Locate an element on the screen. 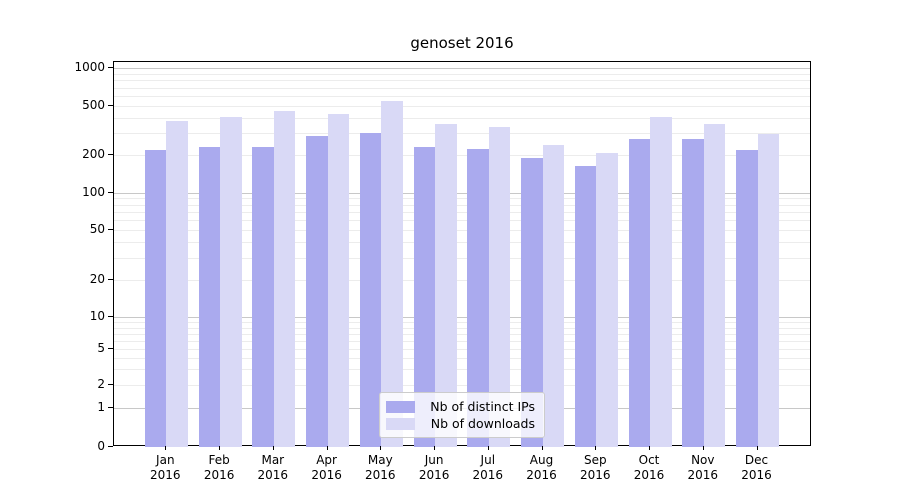  bar-distinct-ips-may is located at coordinates (370, 290).